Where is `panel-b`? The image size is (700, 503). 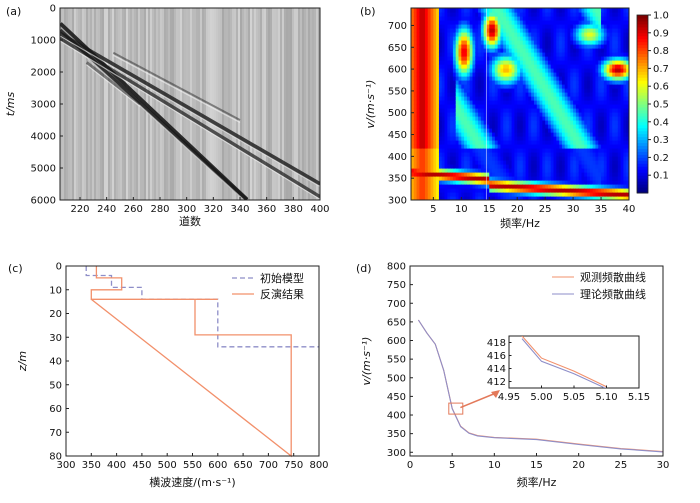 panel-b is located at coordinates (520, 104).